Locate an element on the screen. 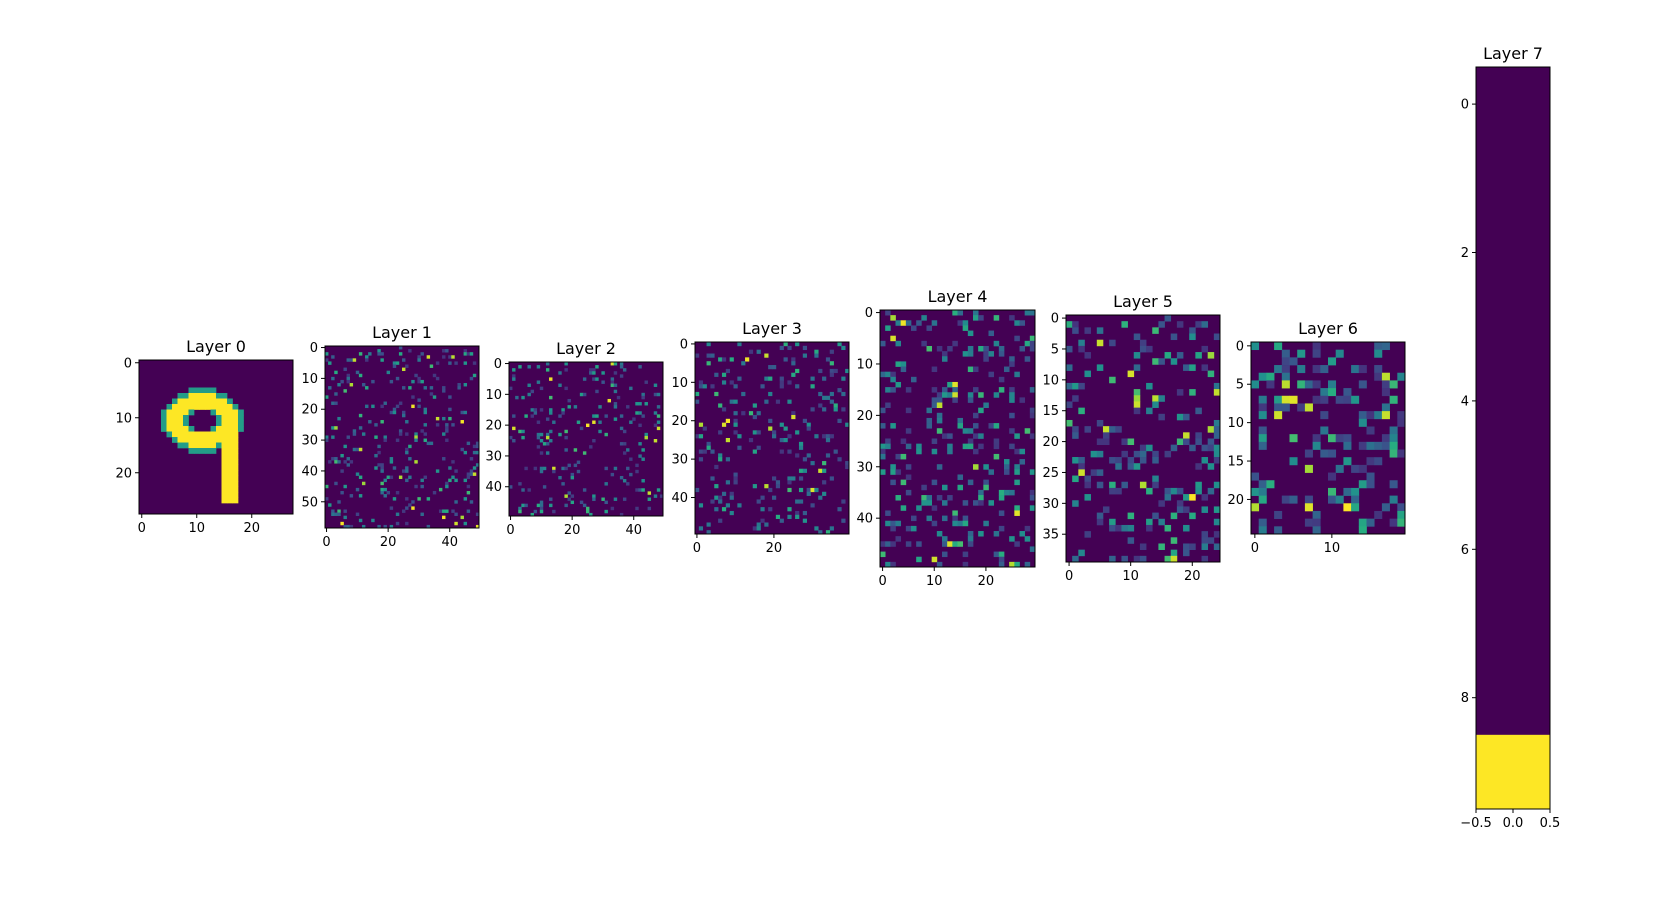 The image size is (1662, 897). y-tick-label: 20 is located at coordinates (309, 410).